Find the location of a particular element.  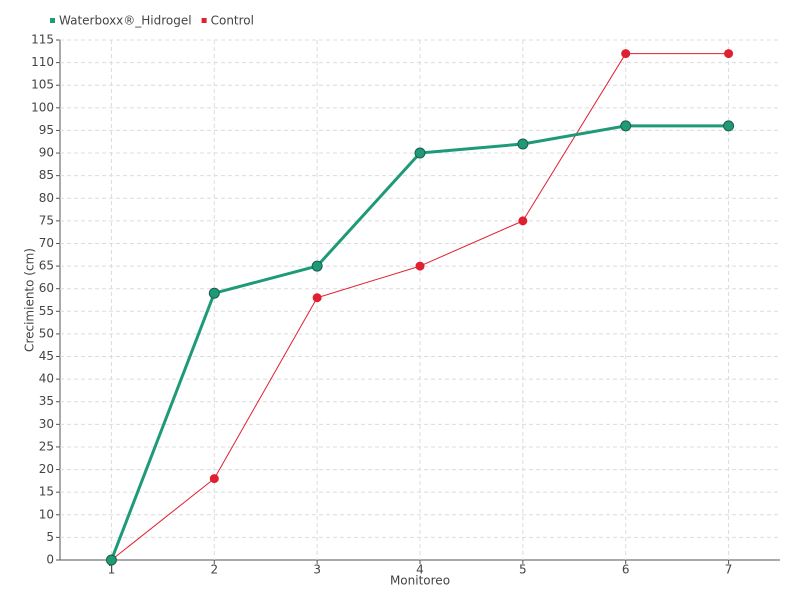

y-tick-label: 95 is located at coordinates (46, 130).